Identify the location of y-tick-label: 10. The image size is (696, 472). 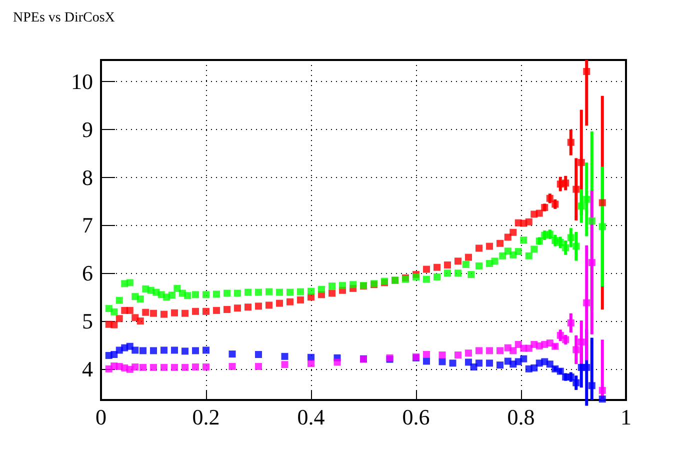
(82, 81).